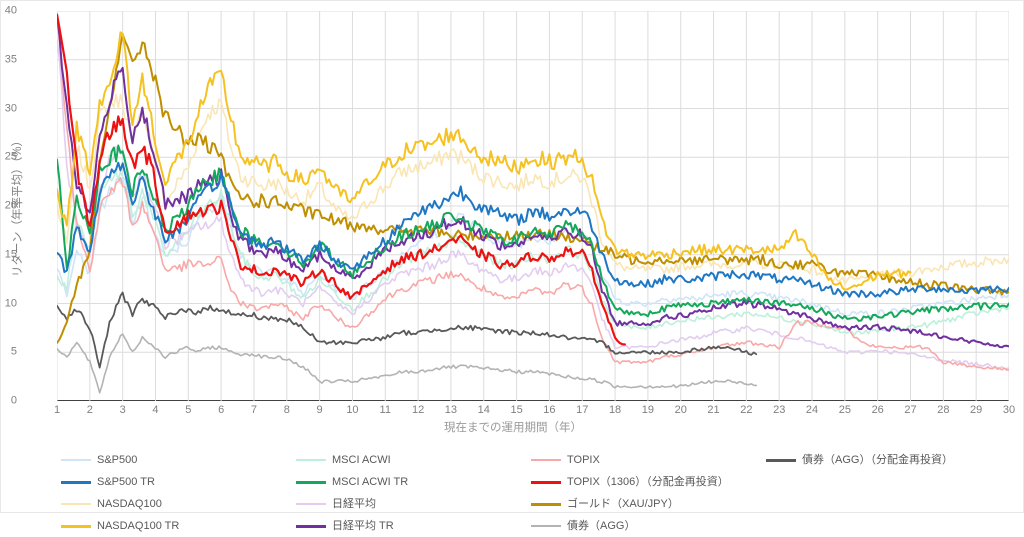 The height and width of the screenshot is (537, 1024). I want to click on legend-label: NASDAQ100, so click(129, 503).